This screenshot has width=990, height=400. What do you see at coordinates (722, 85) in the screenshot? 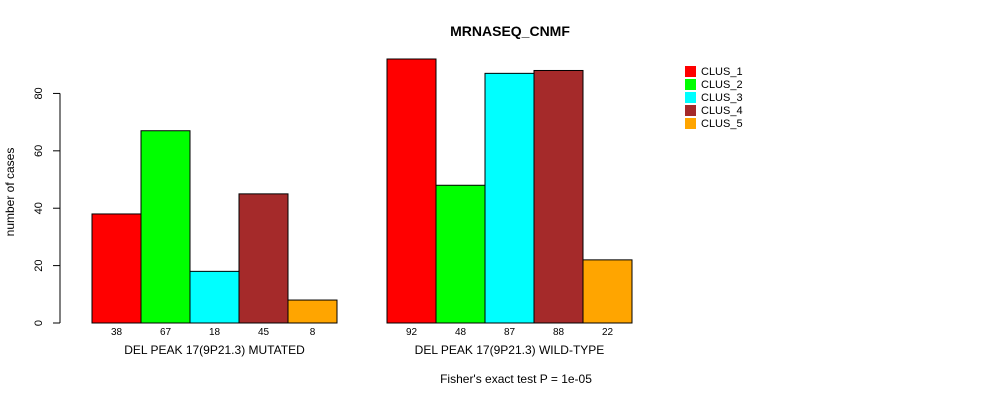
I see `legend-label: CLUS_2` at bounding box center [722, 85].